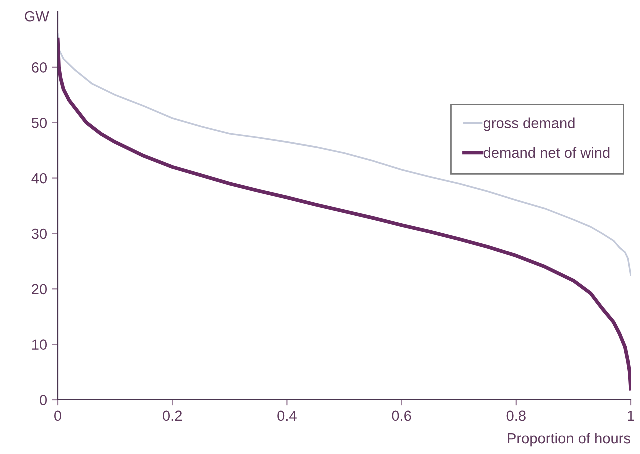 This screenshot has width=640, height=454. Describe the element at coordinates (547, 152) in the screenshot. I see `legend-label: demand net of wind` at that location.